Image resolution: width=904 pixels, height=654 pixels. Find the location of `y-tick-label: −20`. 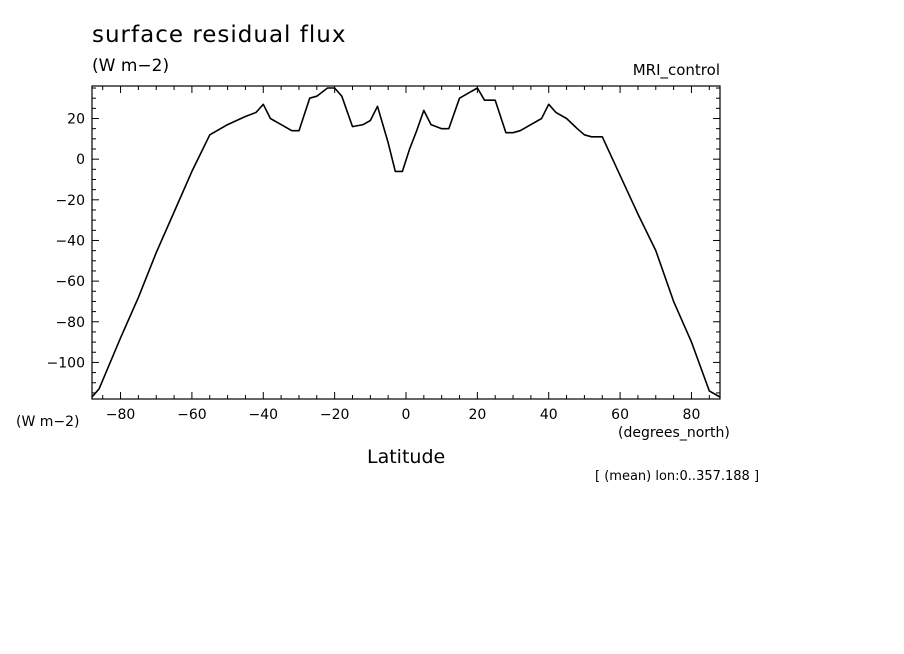

y-tick-label: −20 is located at coordinates (70, 201).